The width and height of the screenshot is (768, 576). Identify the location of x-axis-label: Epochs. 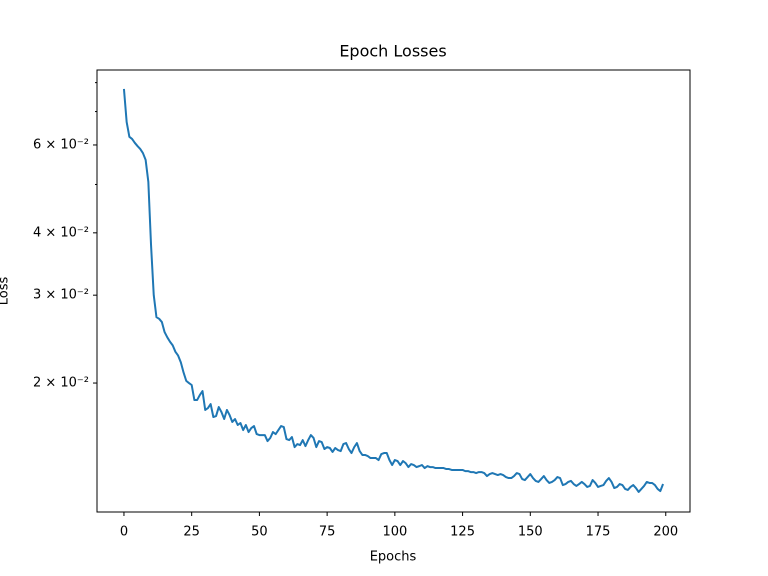
(393, 557).